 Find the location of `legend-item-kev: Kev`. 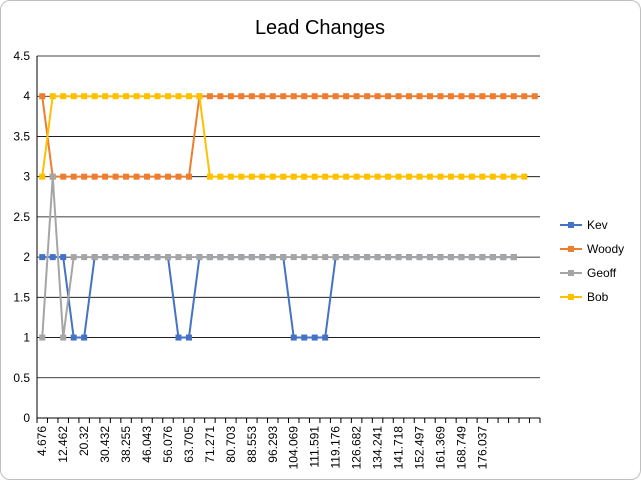

legend-item-kev: Kev is located at coordinates (584, 225).